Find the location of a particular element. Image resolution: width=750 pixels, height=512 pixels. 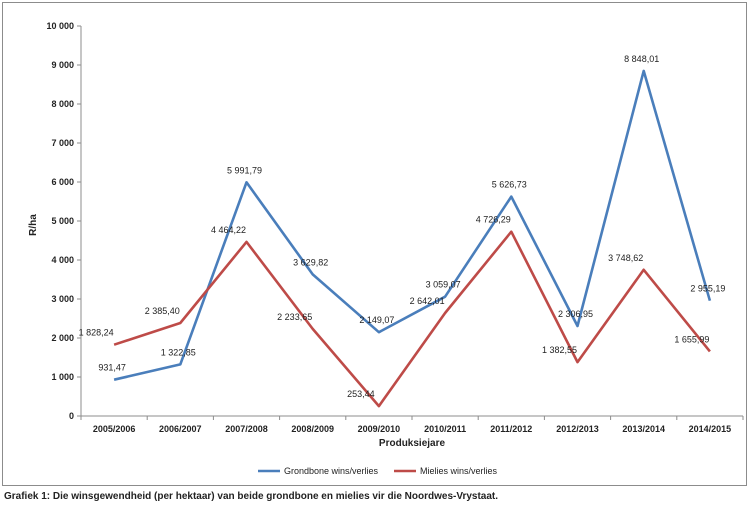

y-tick-label: 4 000 is located at coordinates (62, 260).